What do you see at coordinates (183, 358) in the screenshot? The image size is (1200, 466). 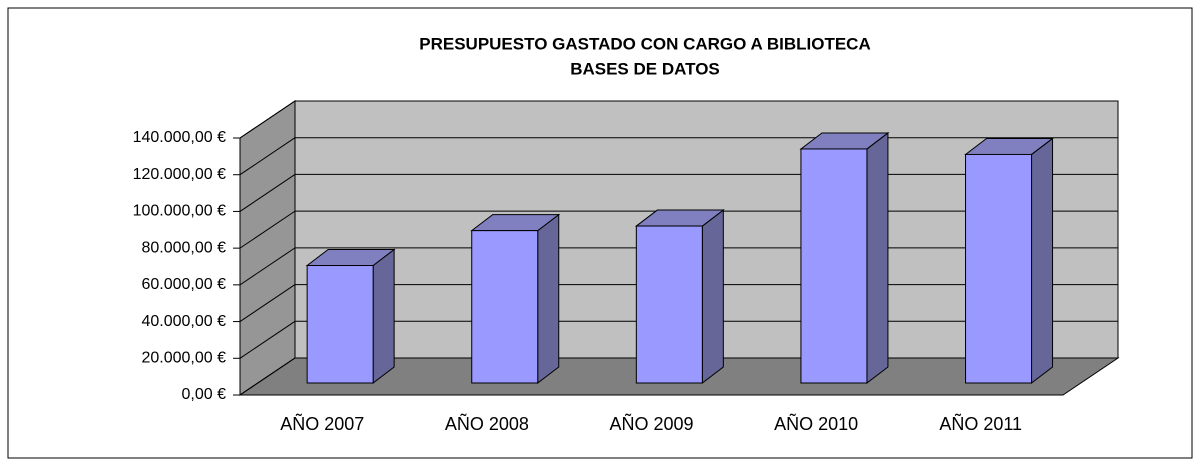 I see `y-tick-label: 20.000,00 €` at bounding box center [183, 358].